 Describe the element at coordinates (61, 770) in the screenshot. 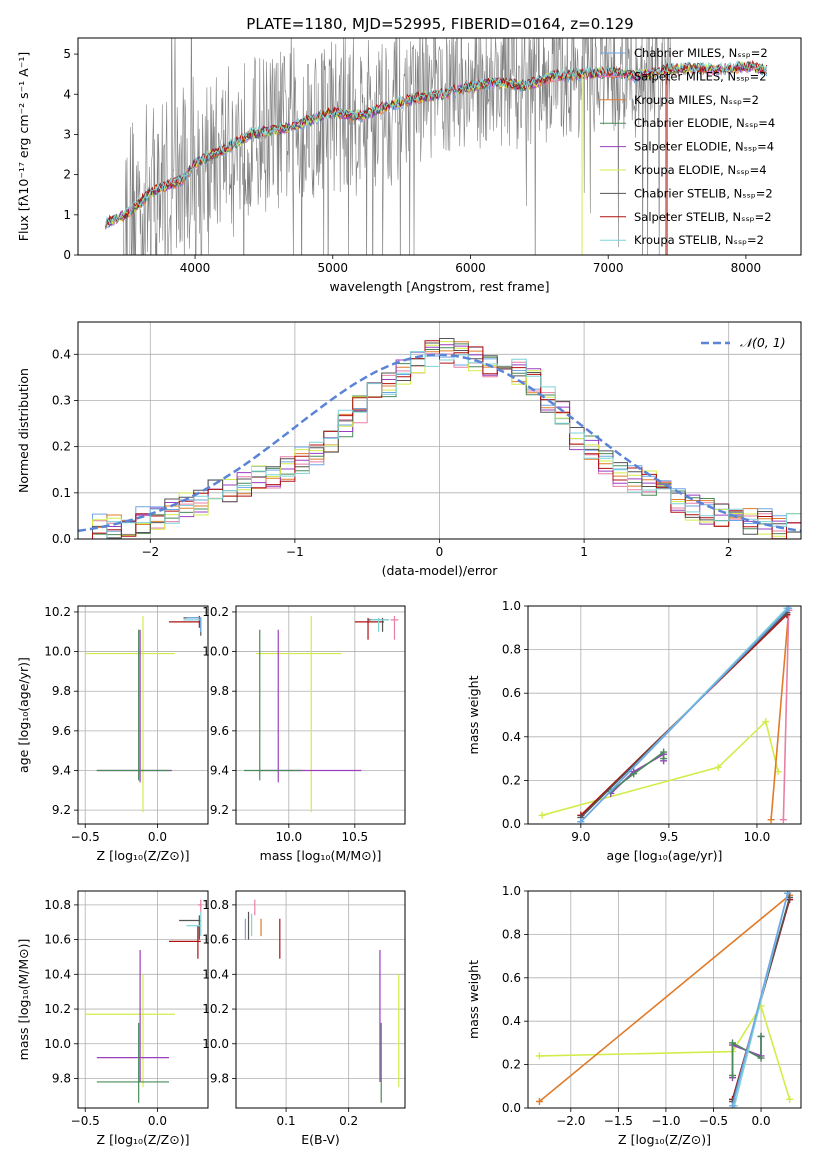

I see `y-tick-label: 9.4` at that location.